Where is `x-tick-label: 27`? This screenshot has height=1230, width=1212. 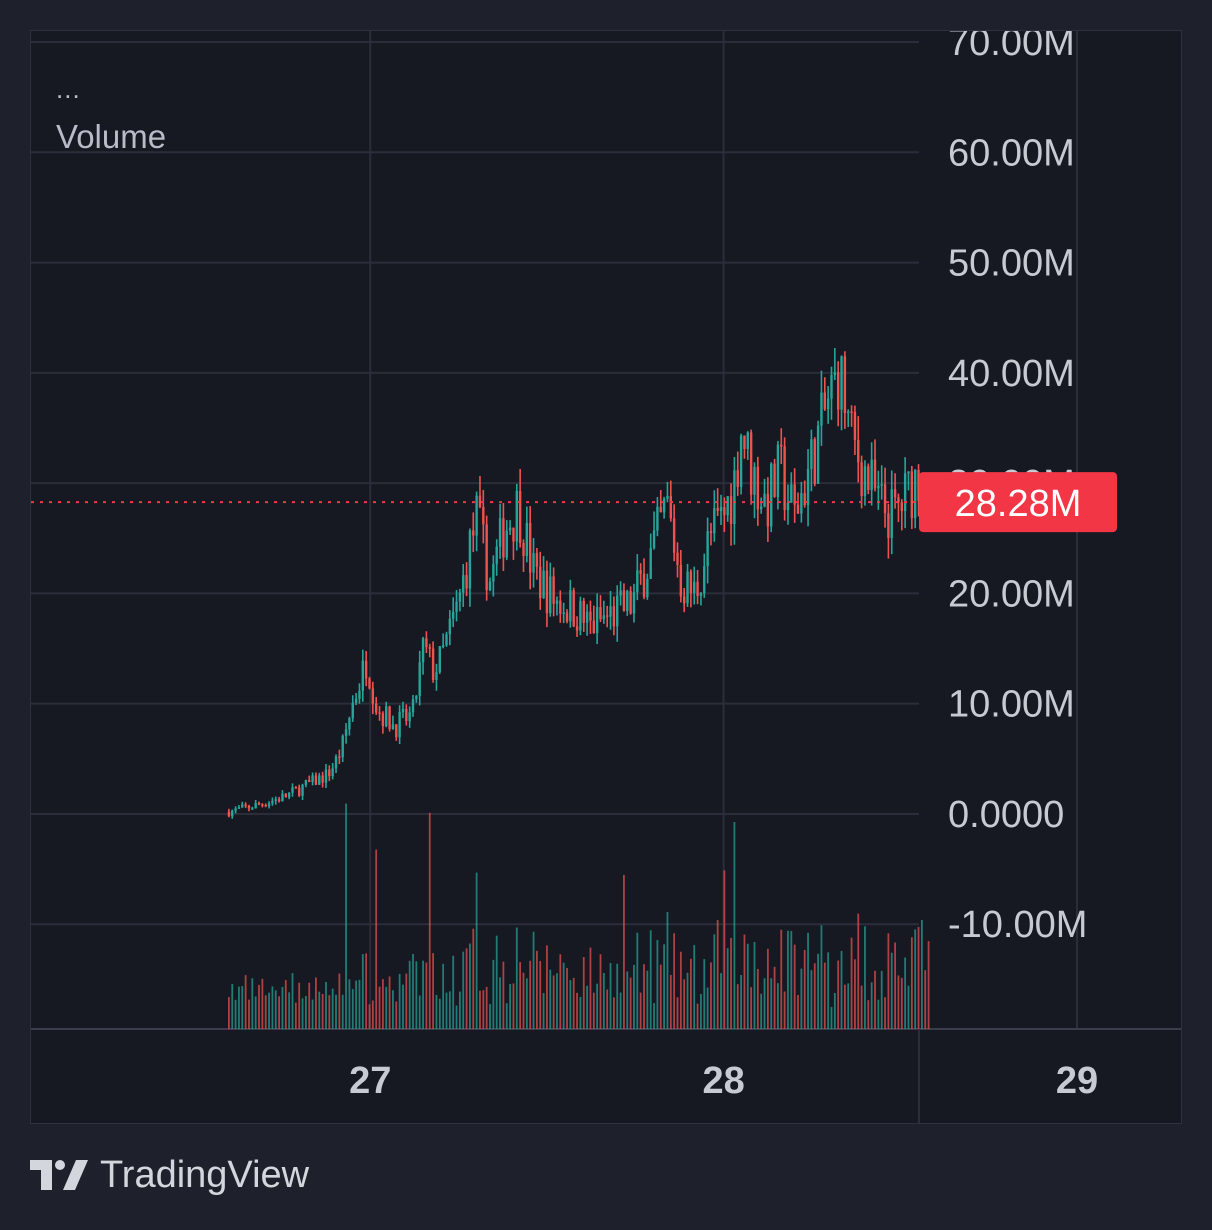
x-tick-label: 27 is located at coordinates (370, 1081).